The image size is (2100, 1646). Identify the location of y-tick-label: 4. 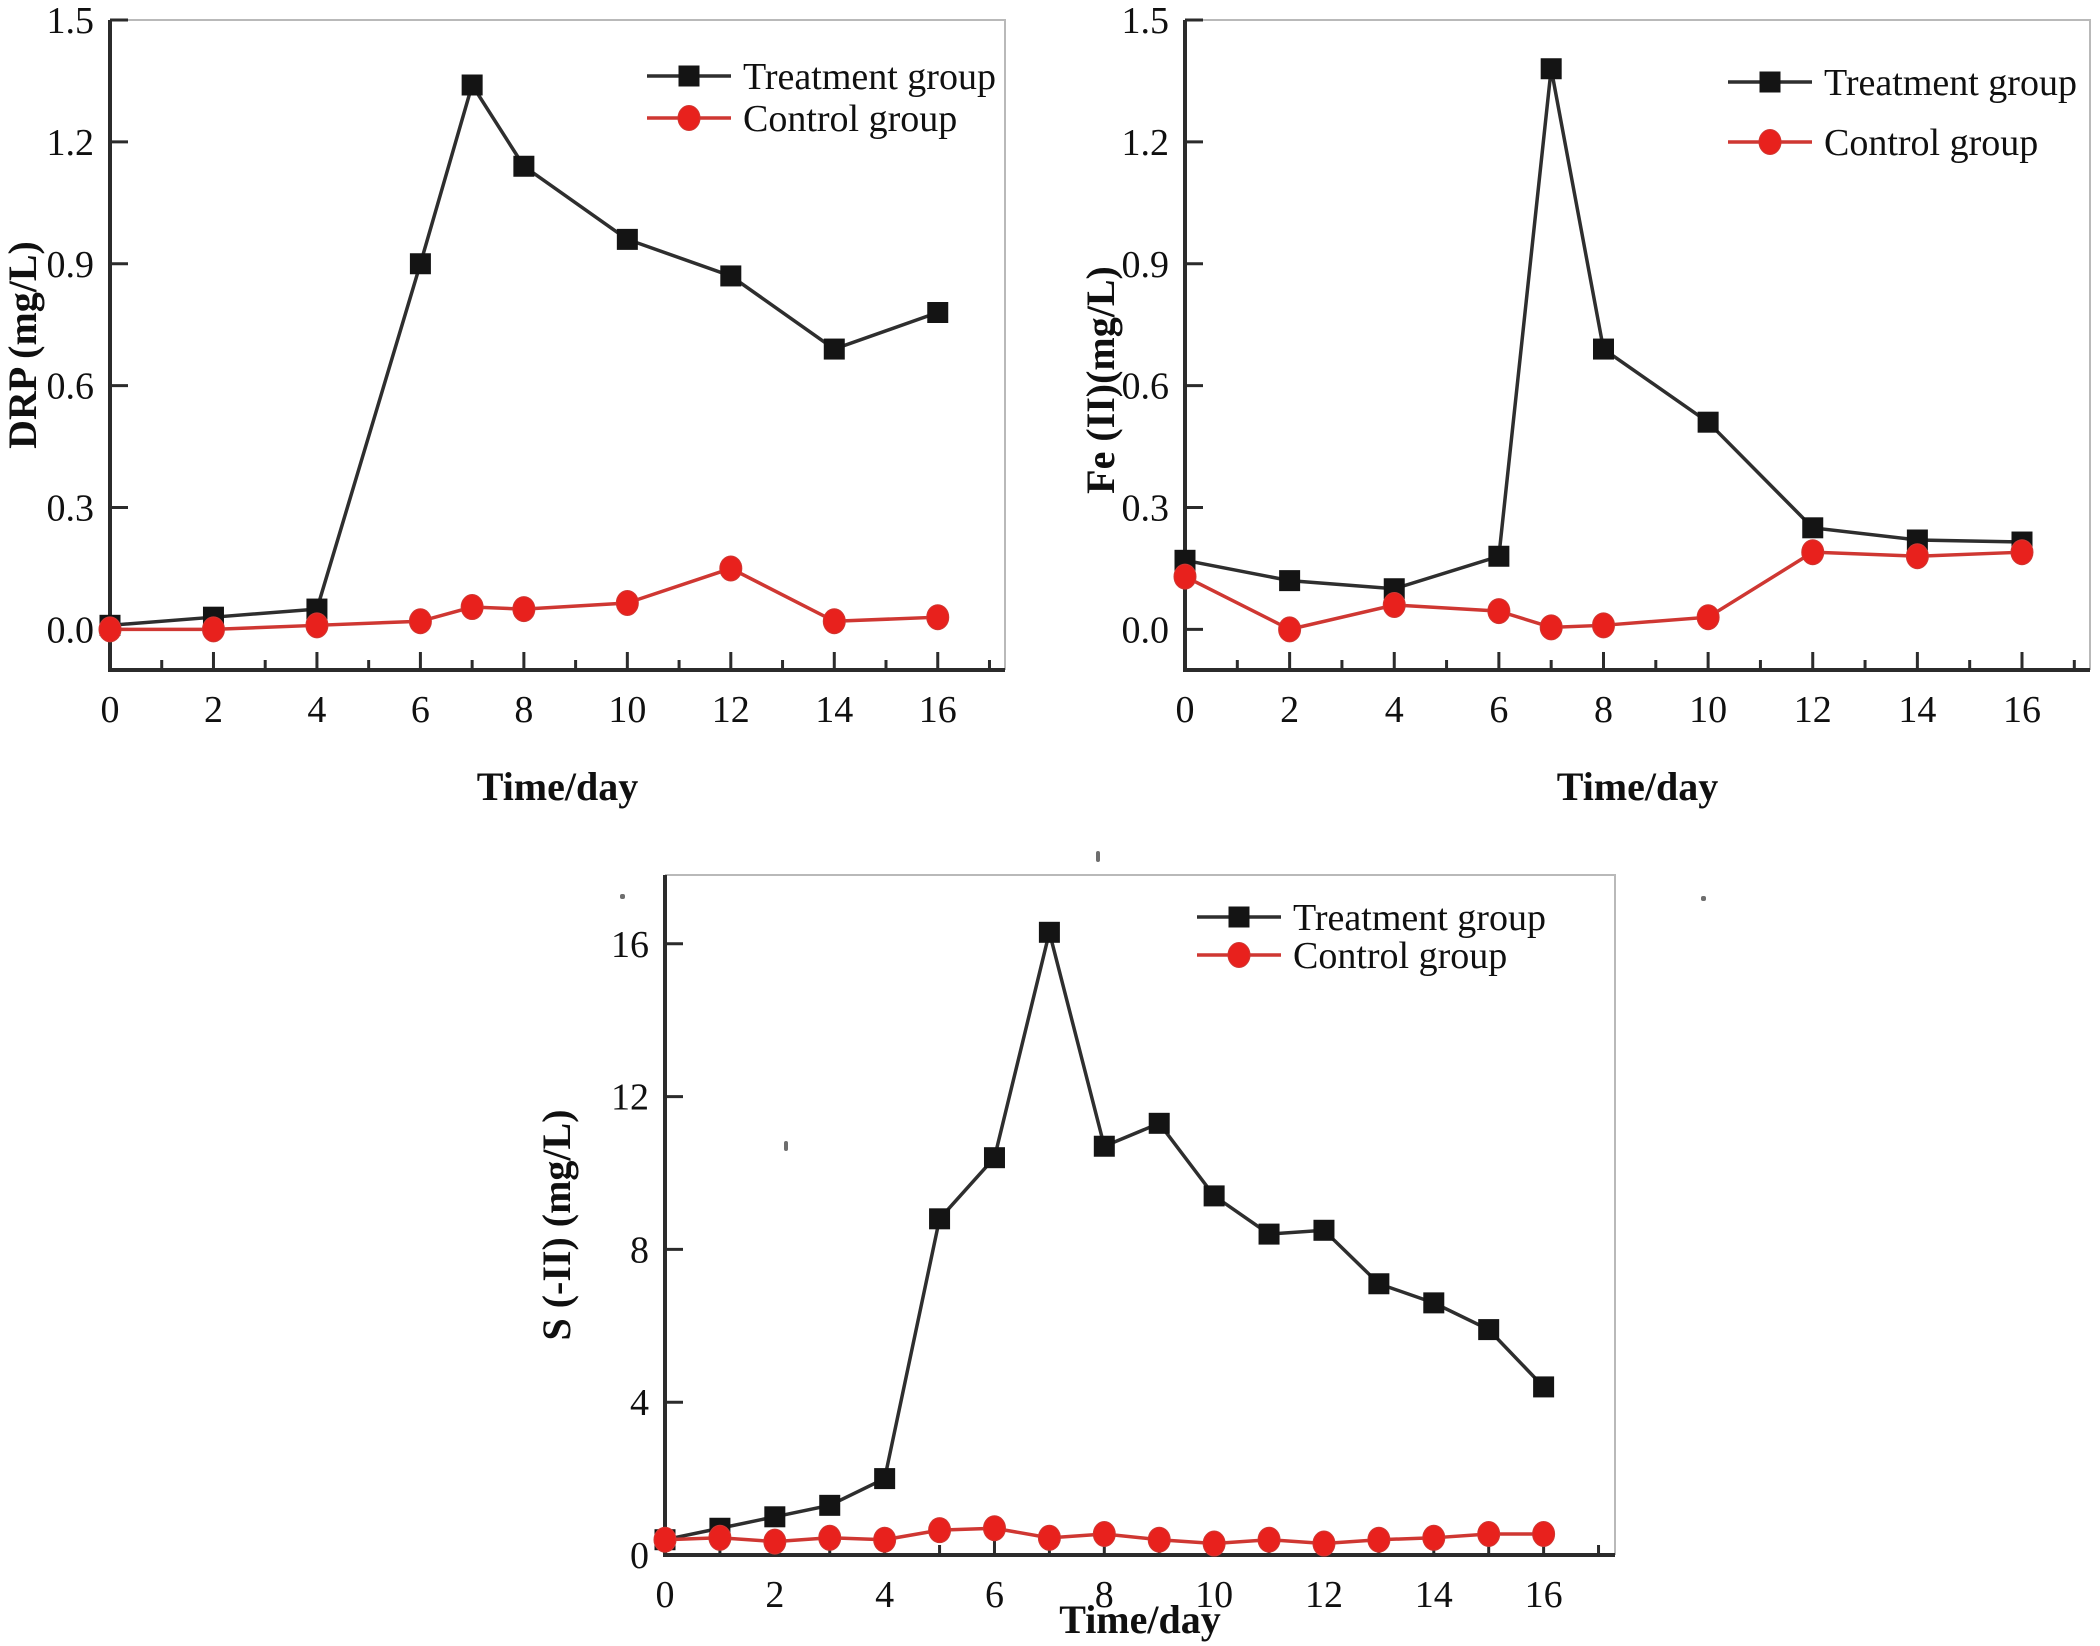
(639, 1403).